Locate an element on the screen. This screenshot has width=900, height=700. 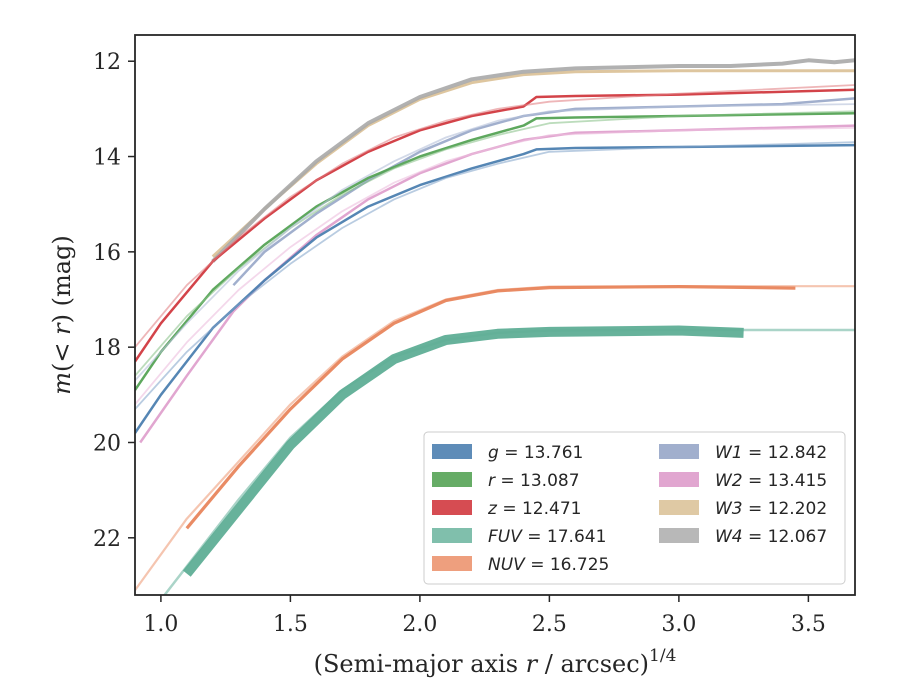
legend-item-w2: W2 = 13.415 is located at coordinates (743, 481).